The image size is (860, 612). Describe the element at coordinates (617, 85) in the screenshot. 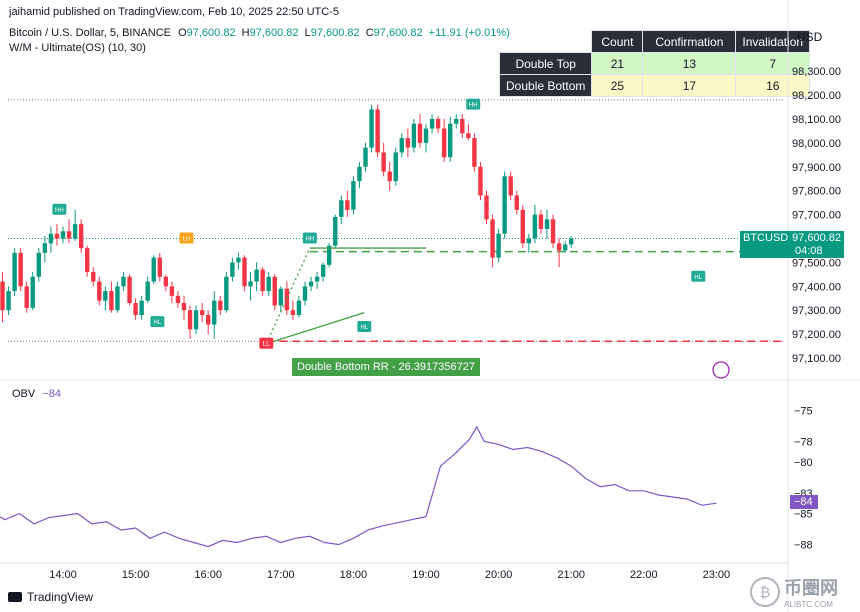

I see `stats-cell: 25` at that location.